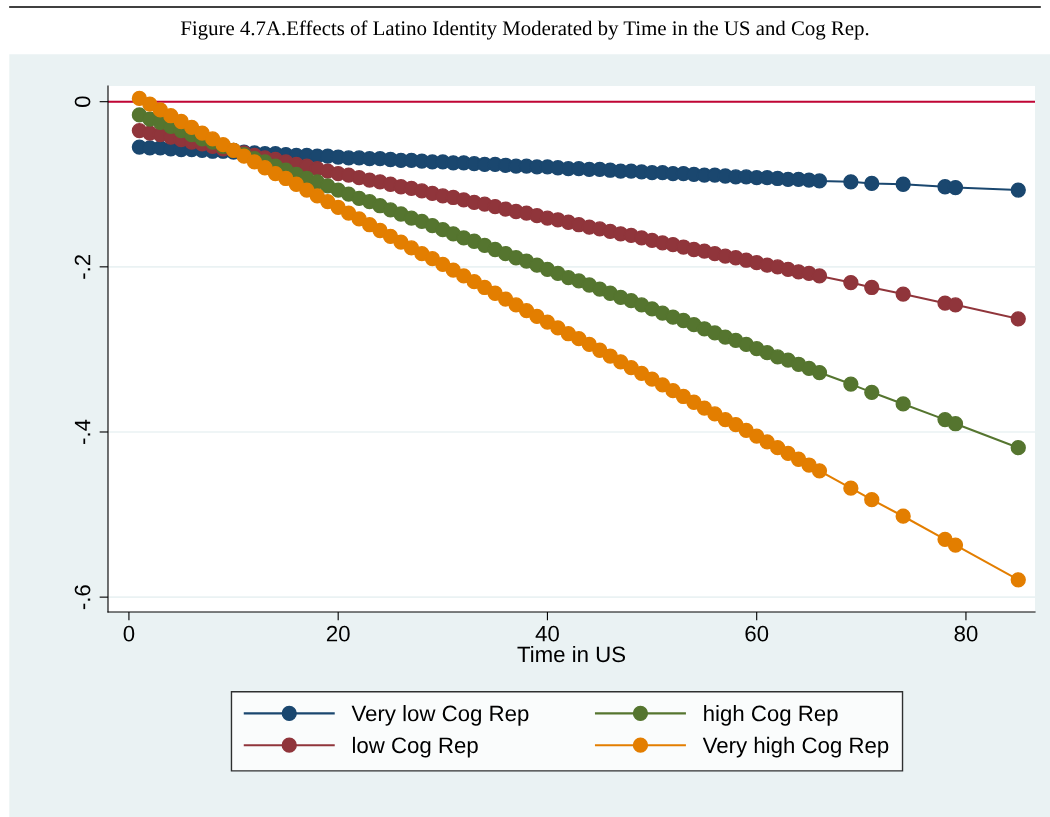  What do you see at coordinates (757, 633) in the screenshot?
I see `x-tick-label: 60` at bounding box center [757, 633].